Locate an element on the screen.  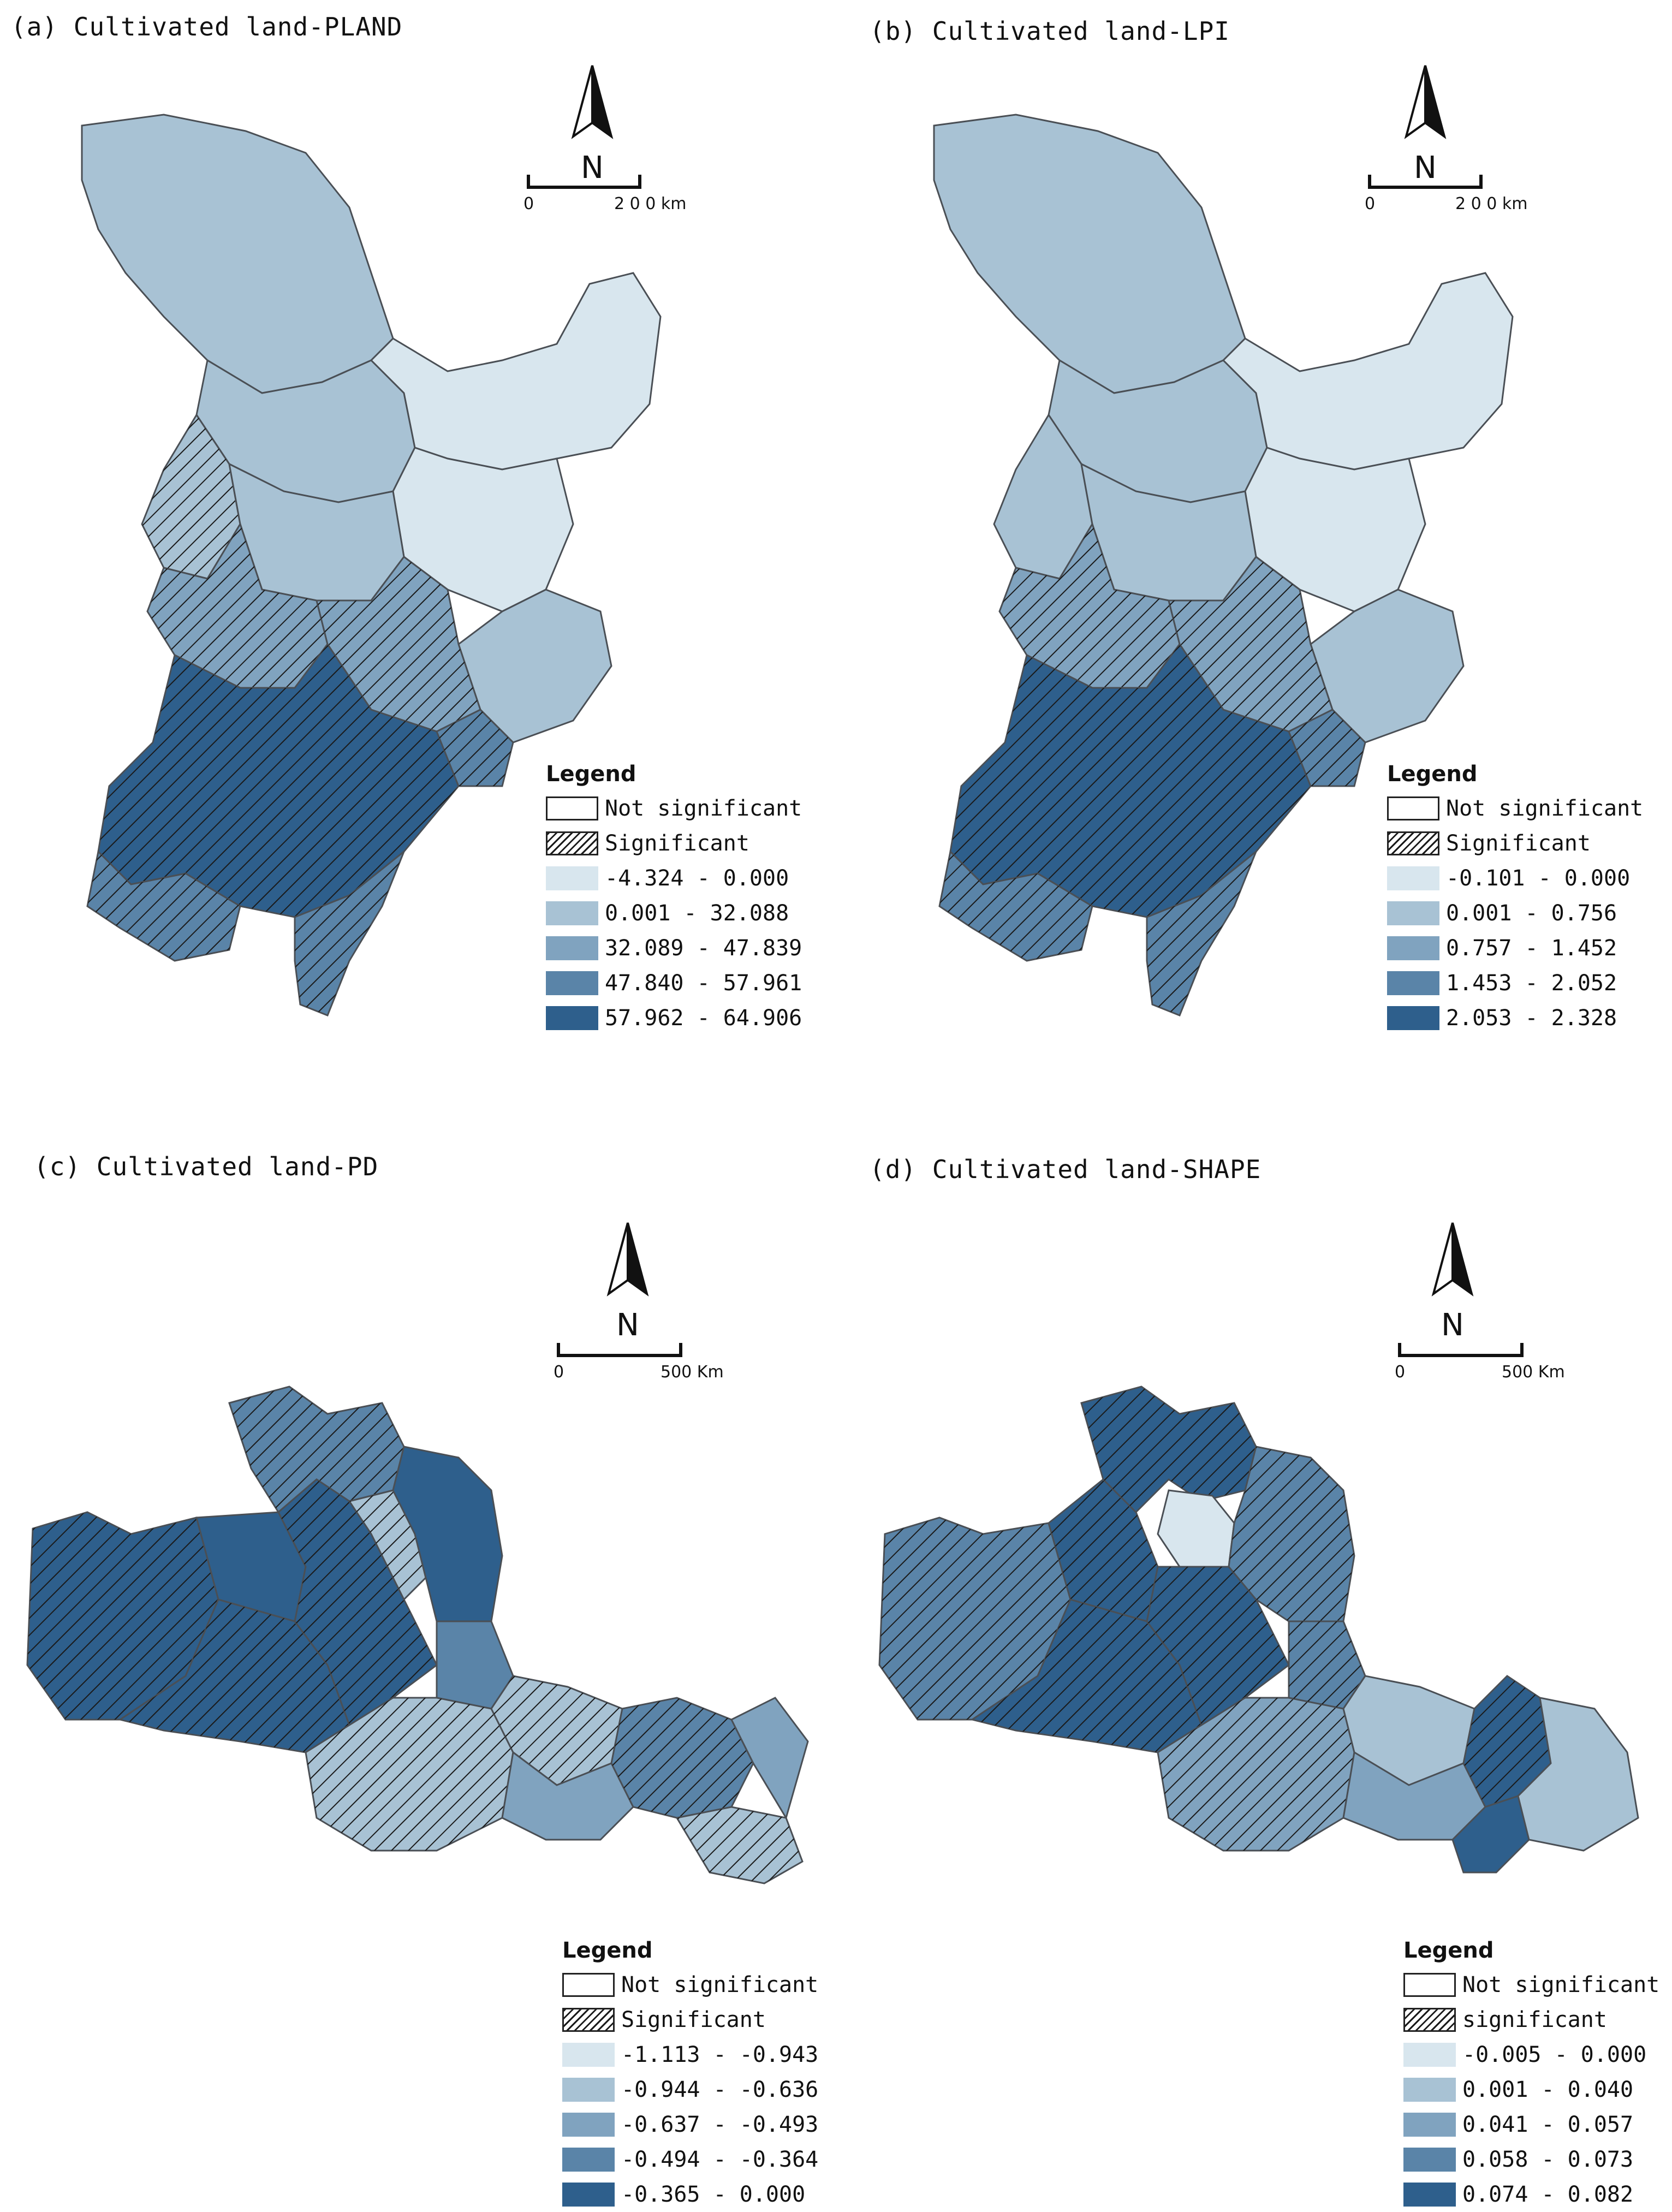
legend-item: 0.074 - 0.082 is located at coordinates (1537, 2194).